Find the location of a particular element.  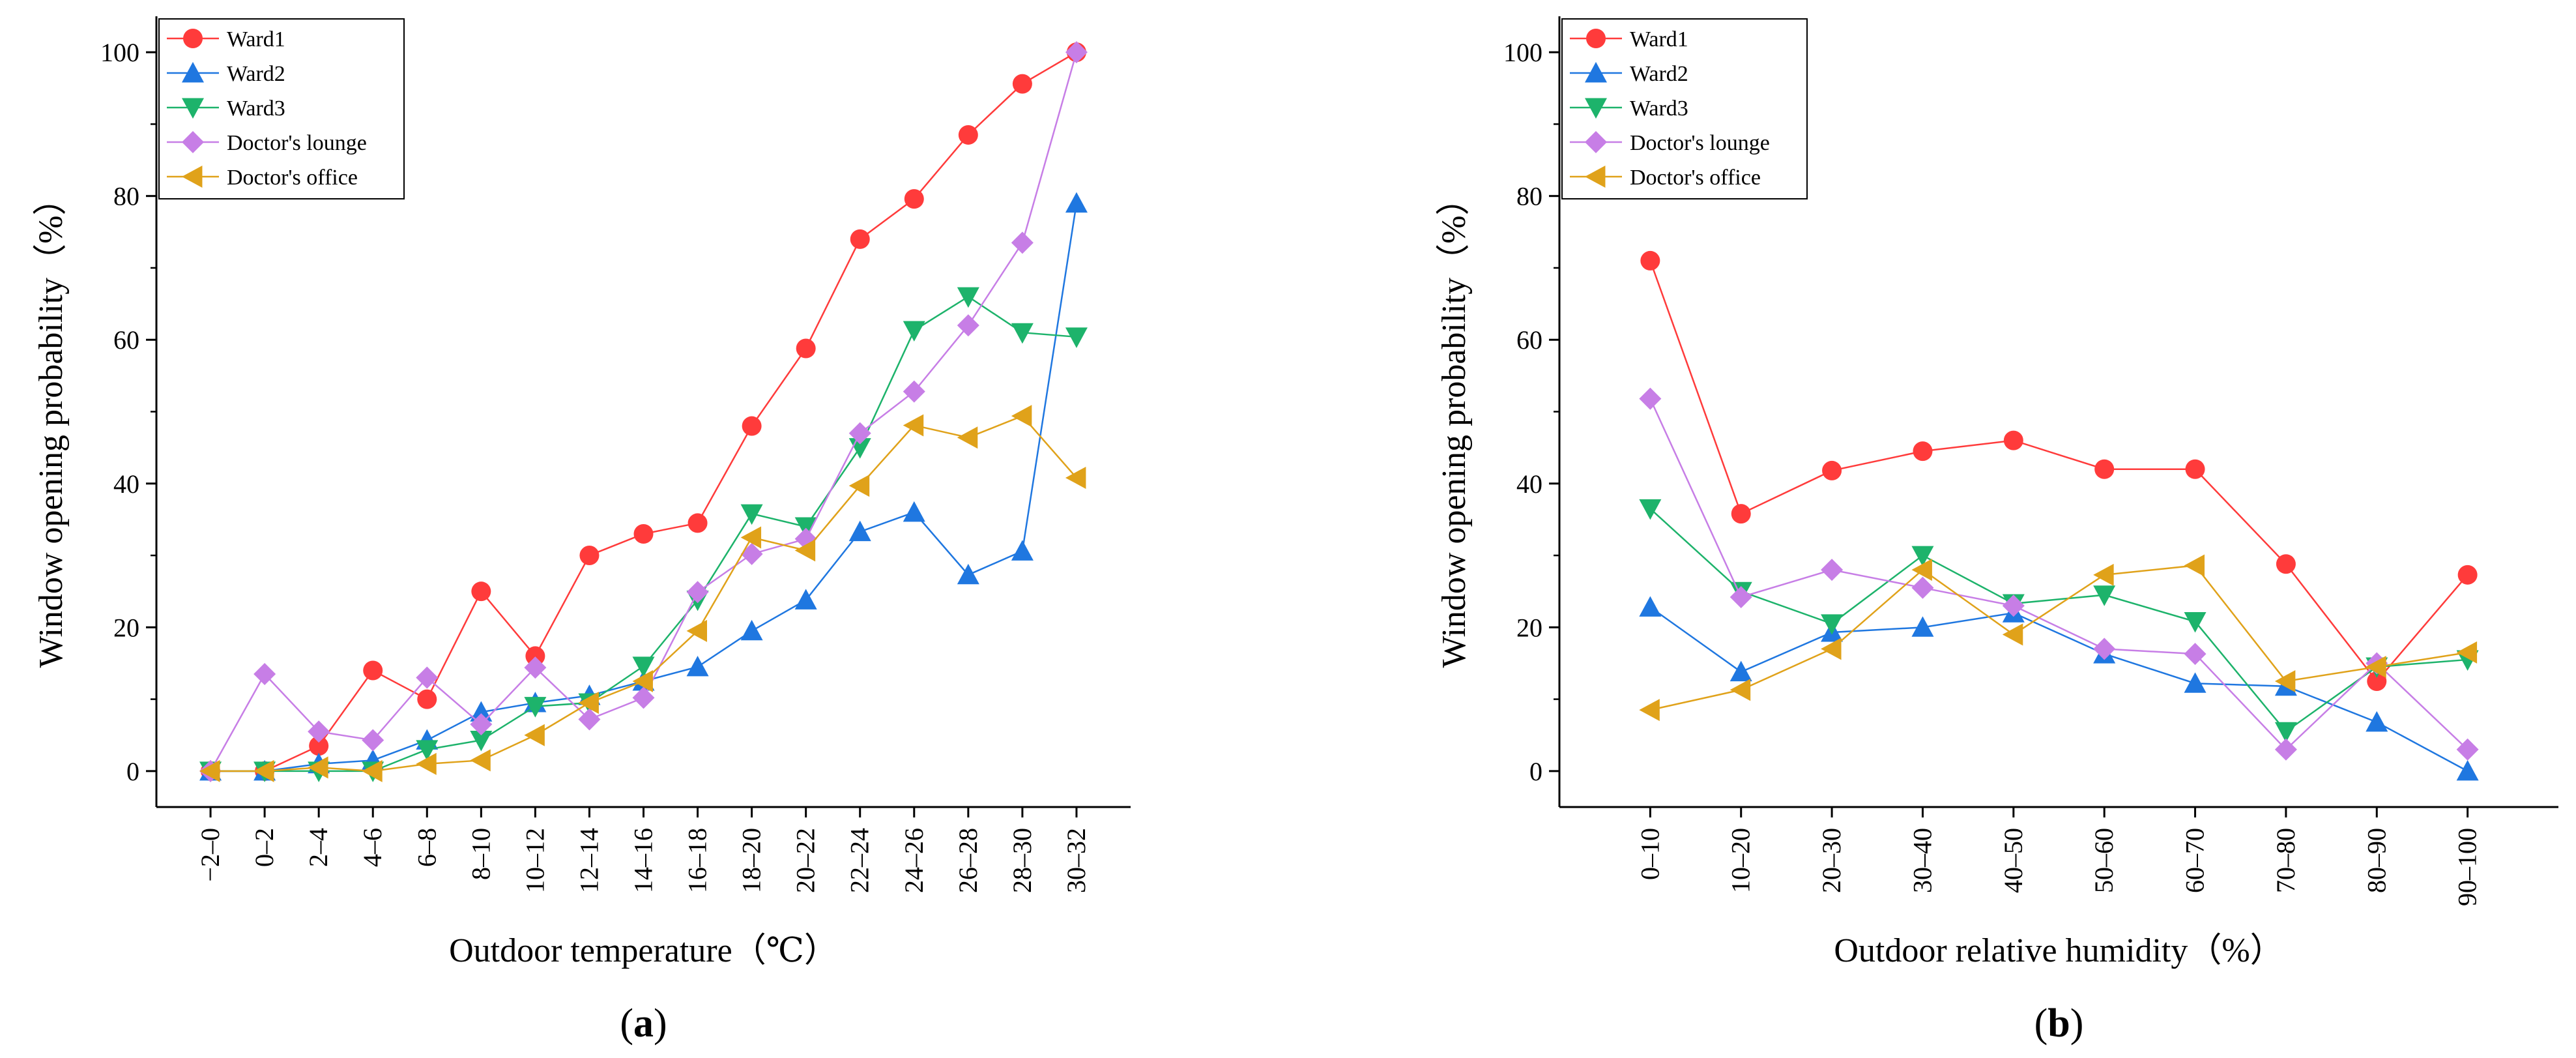

y-tick-label: 100 is located at coordinates (119, 52).